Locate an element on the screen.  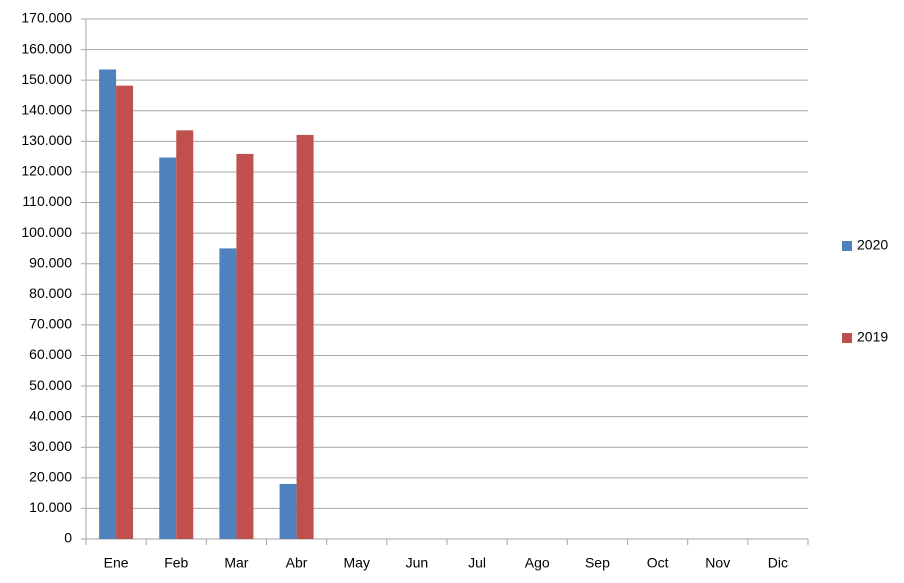
y-tick-label: 110.000 is located at coordinates (47, 201).